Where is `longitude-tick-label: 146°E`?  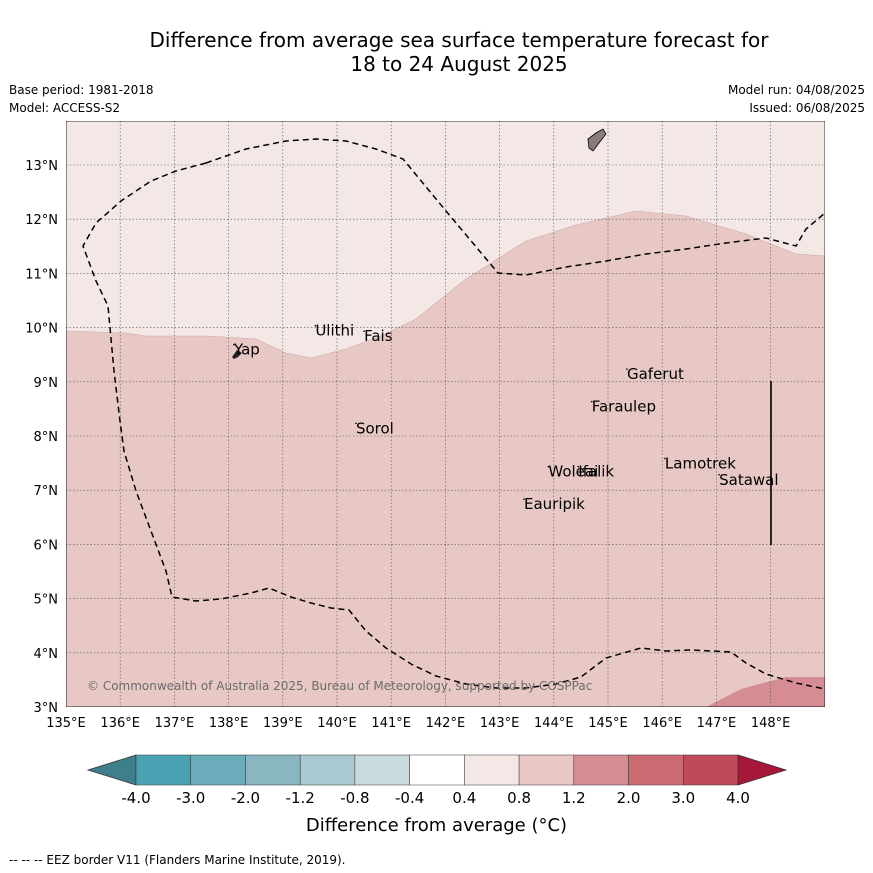 longitude-tick-label: 146°E is located at coordinates (662, 723).